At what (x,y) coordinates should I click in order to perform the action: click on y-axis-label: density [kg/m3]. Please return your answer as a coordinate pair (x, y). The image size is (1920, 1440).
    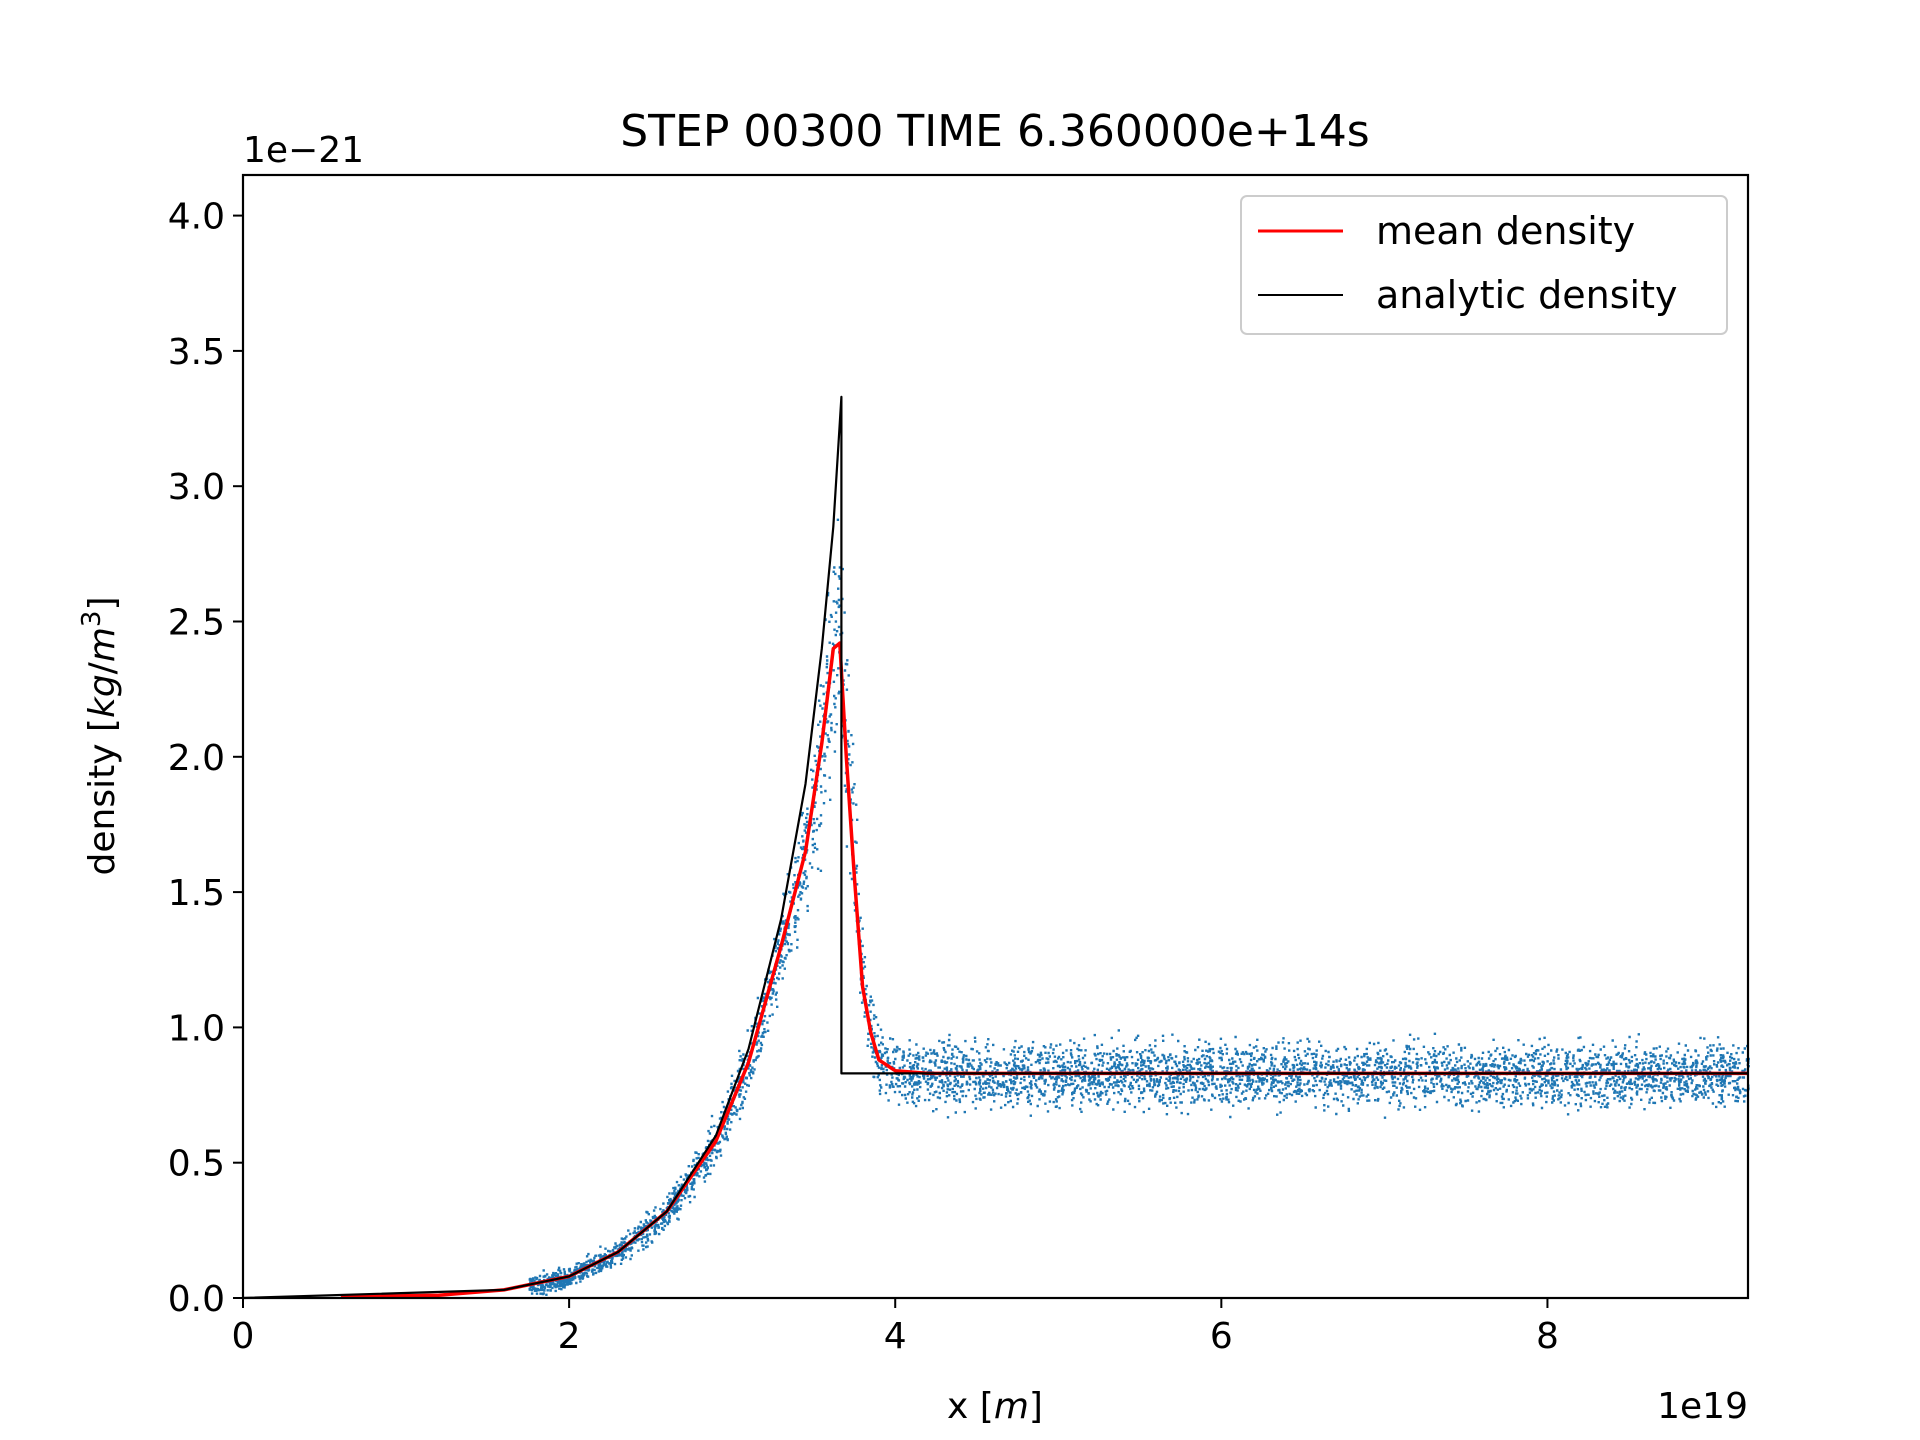
    Looking at the image, I should click on (100, 736).